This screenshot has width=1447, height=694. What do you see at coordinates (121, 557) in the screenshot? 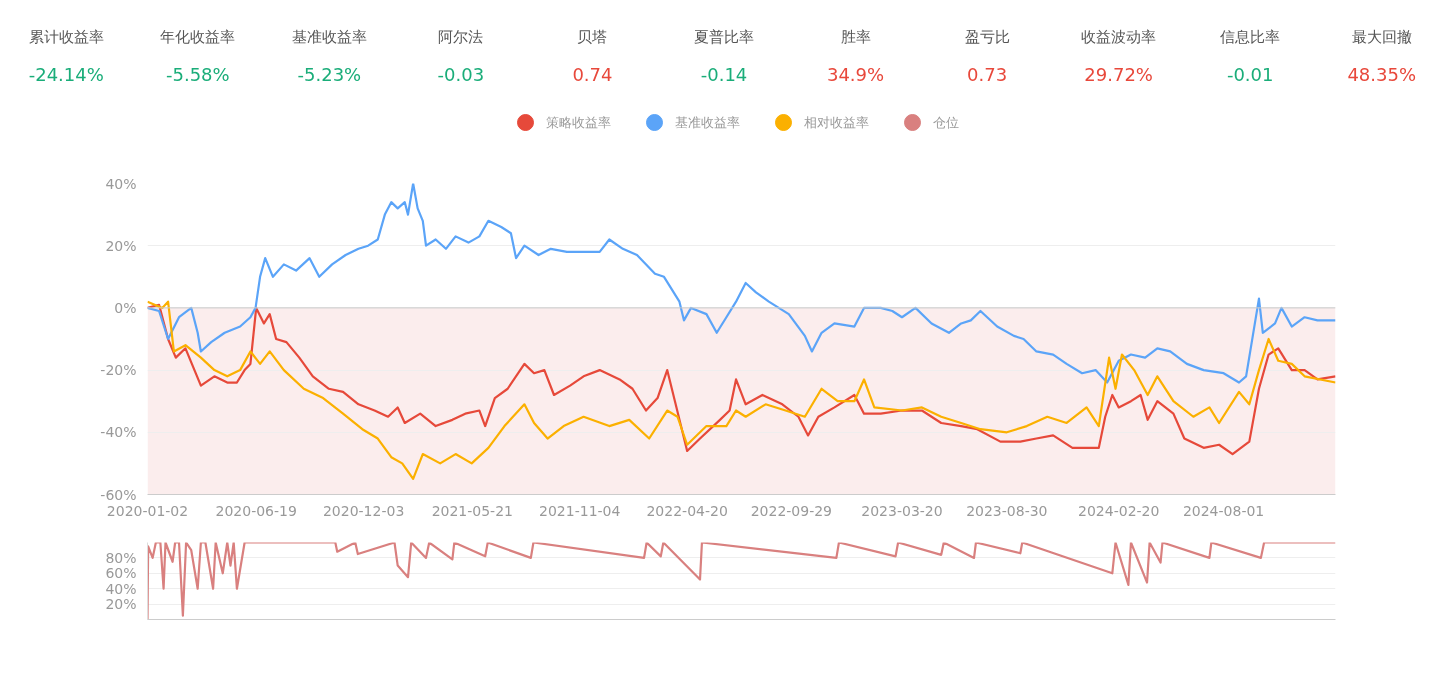
I see `y-tick-label: 80%` at bounding box center [121, 557].